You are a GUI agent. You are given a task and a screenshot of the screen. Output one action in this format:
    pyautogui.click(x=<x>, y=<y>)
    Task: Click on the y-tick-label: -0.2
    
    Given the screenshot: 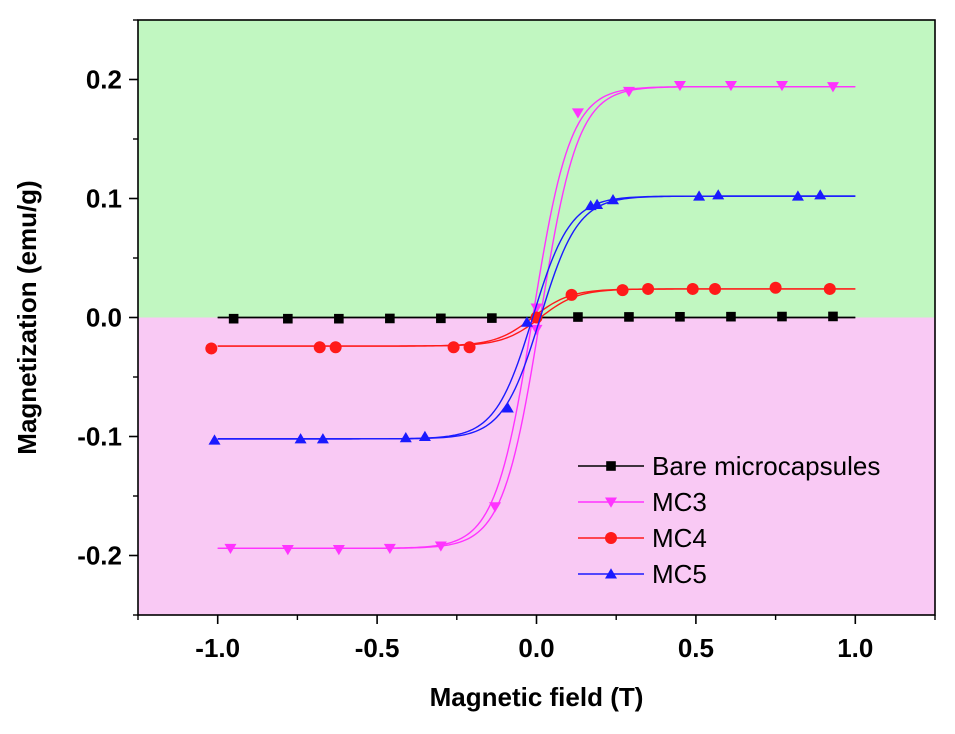 What is the action you would take?
    pyautogui.click(x=99, y=556)
    